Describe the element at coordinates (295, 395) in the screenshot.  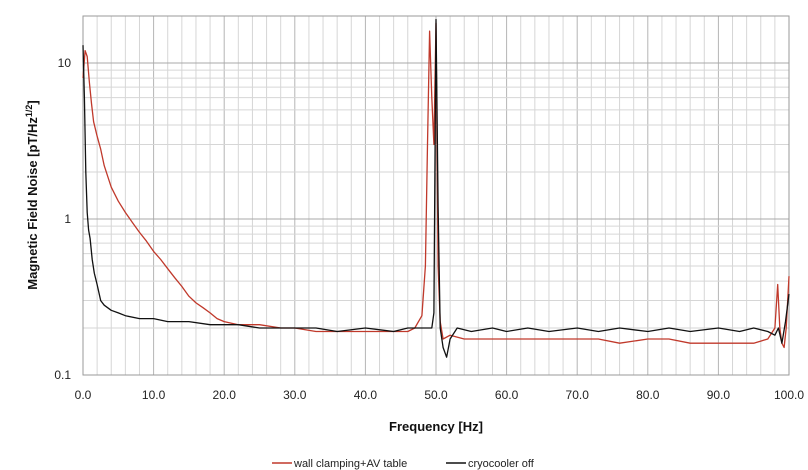
I see `x-tick-label: 30.0` at that location.